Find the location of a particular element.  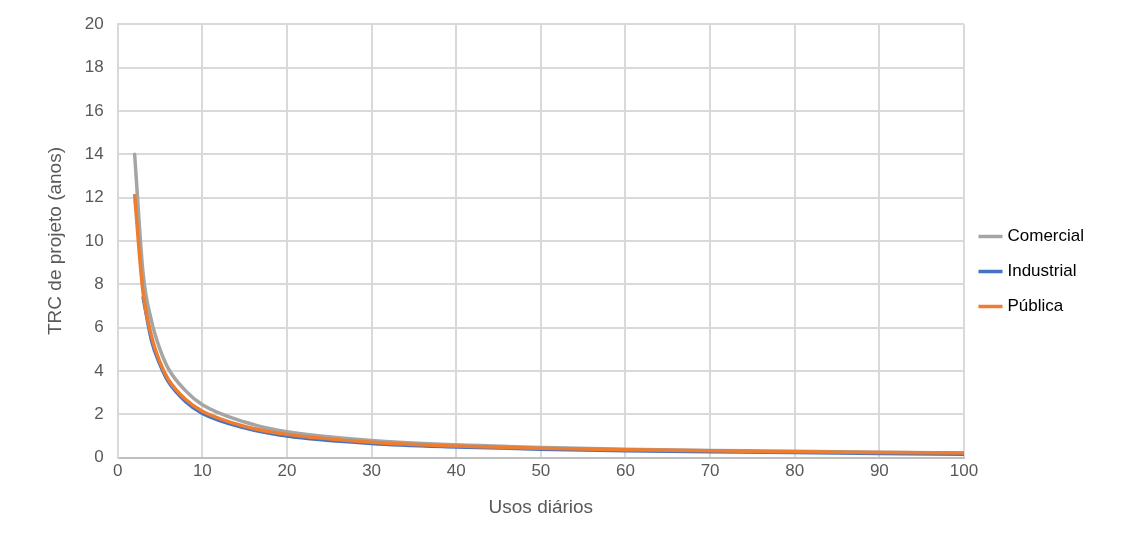

x-tick-label: 100 is located at coordinates (964, 470).